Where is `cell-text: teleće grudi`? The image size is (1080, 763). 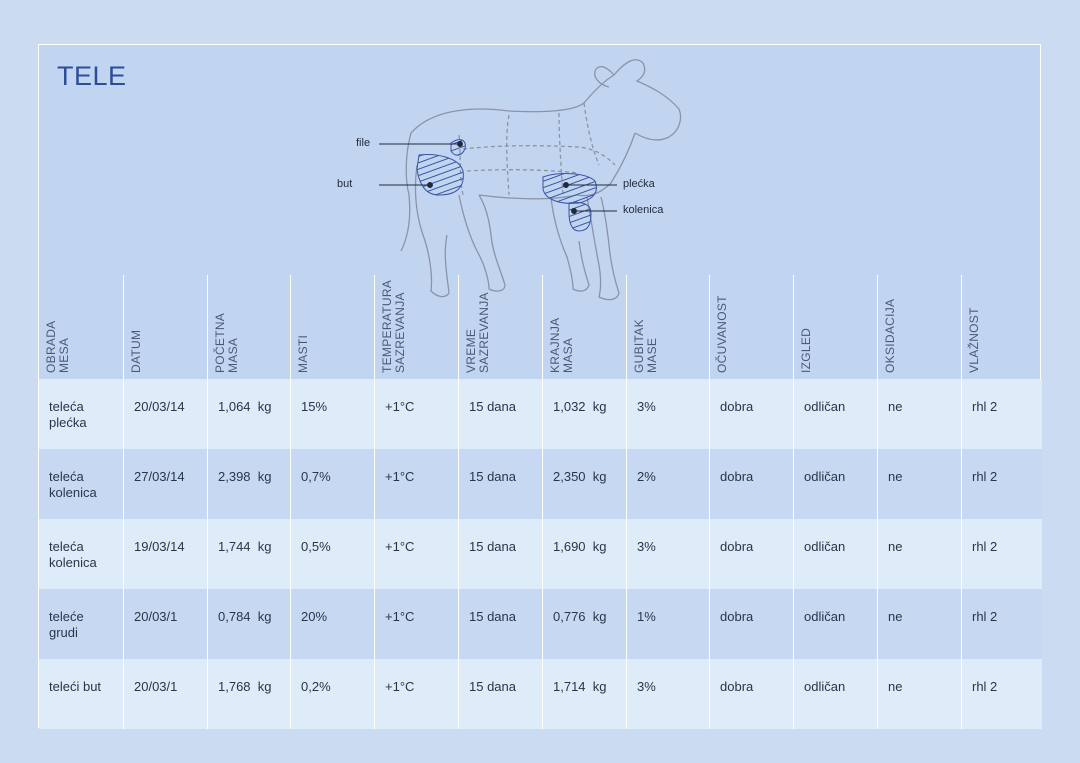
cell-text: teleće grudi is located at coordinates (66, 624).